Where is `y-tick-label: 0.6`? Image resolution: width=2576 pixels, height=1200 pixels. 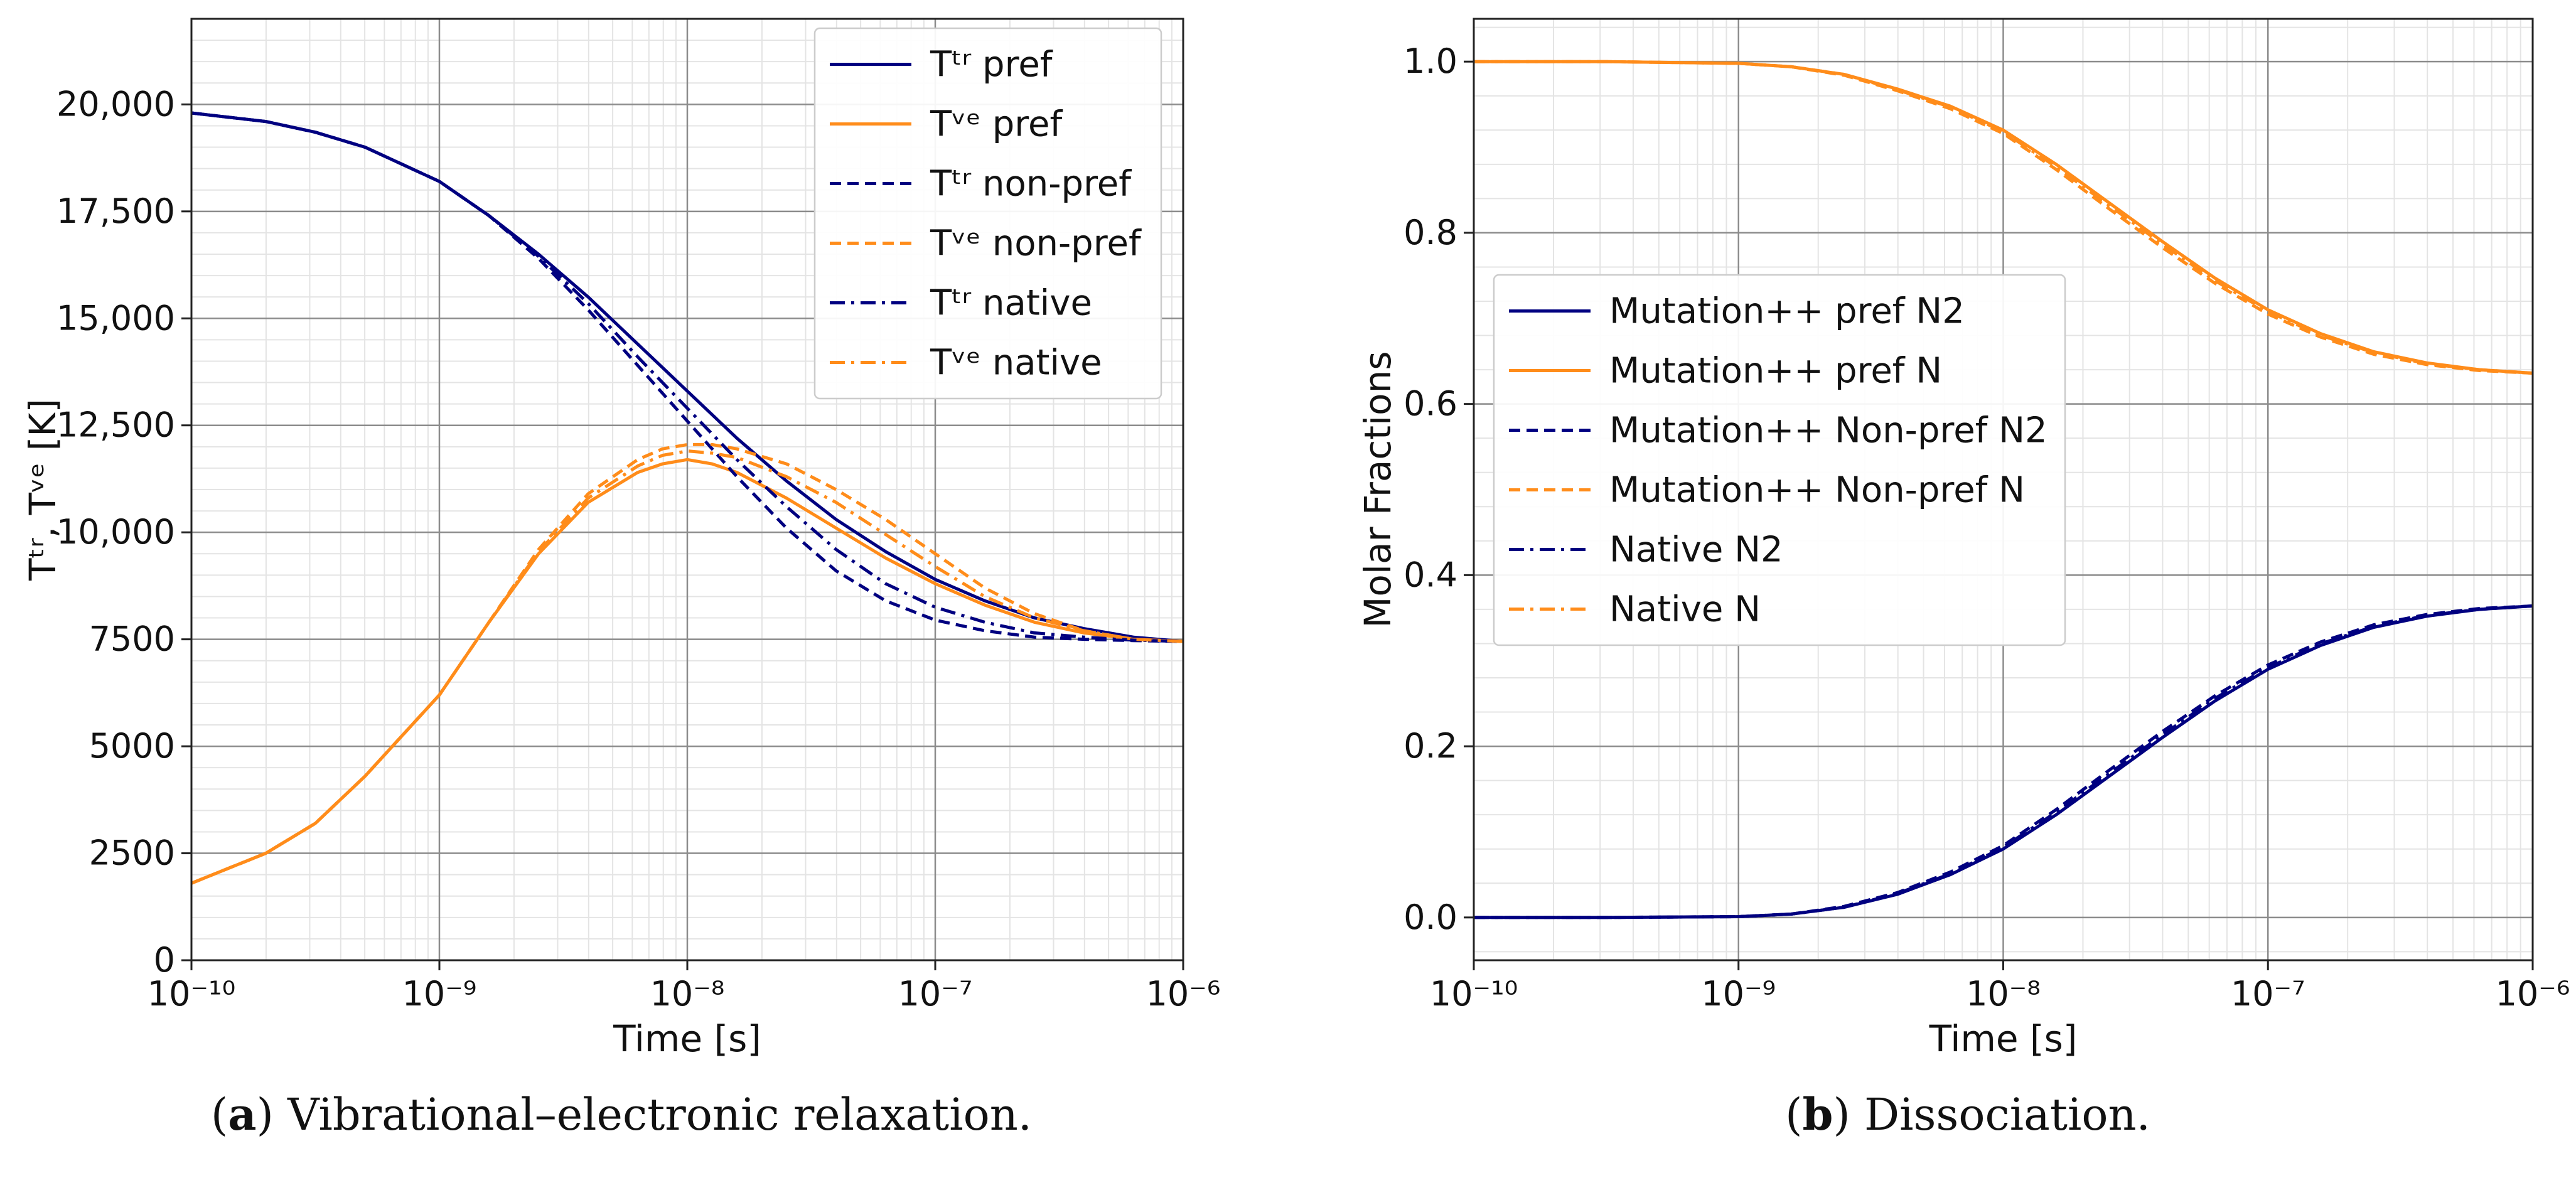 y-tick-label: 0.6 is located at coordinates (1430, 404).